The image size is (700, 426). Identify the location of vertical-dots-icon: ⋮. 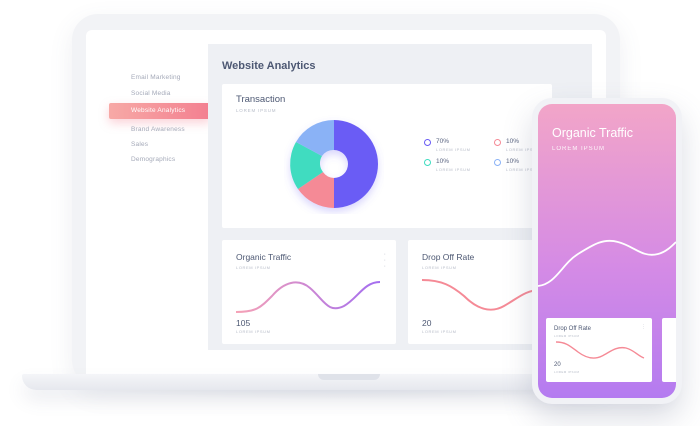
(643, 327).